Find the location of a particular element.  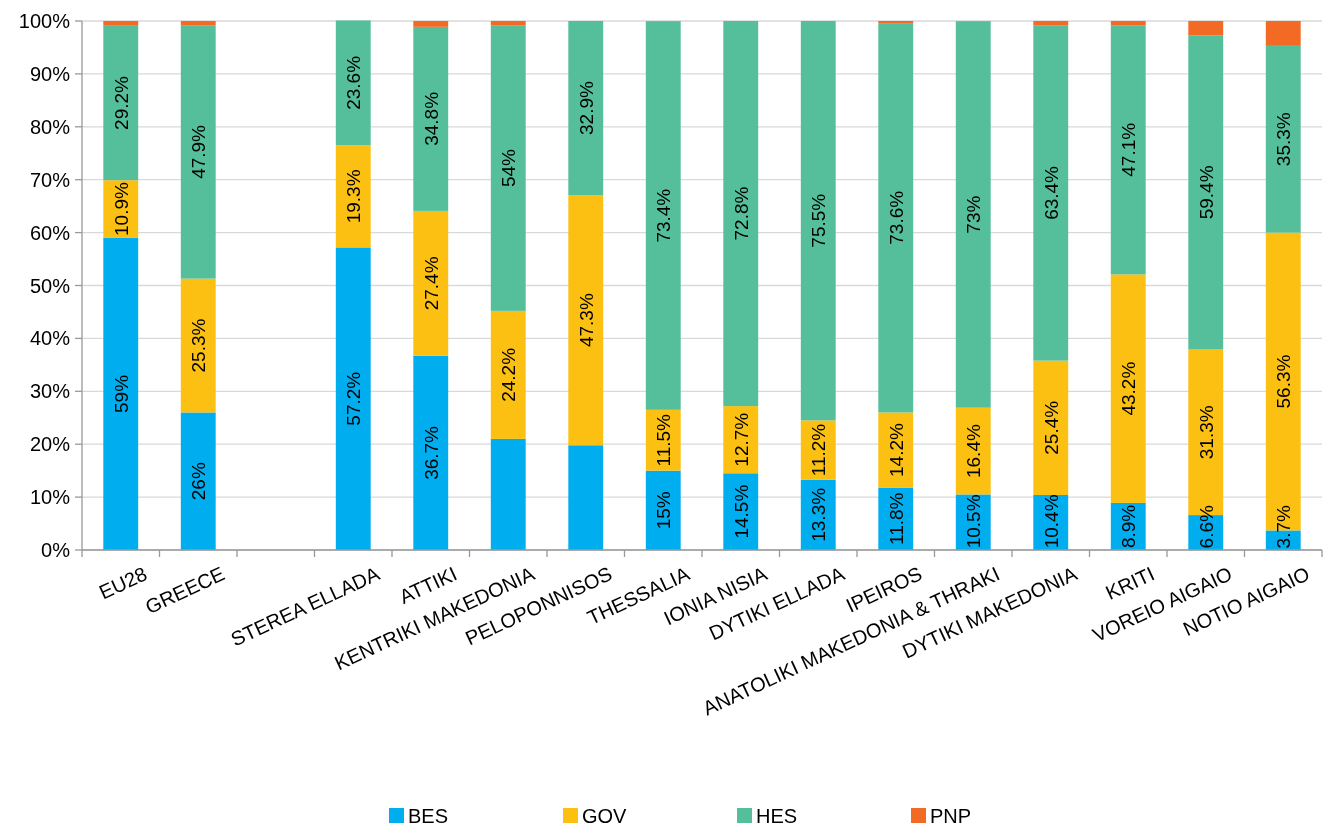

data-label: 56.3% is located at coordinates (1284, 381).